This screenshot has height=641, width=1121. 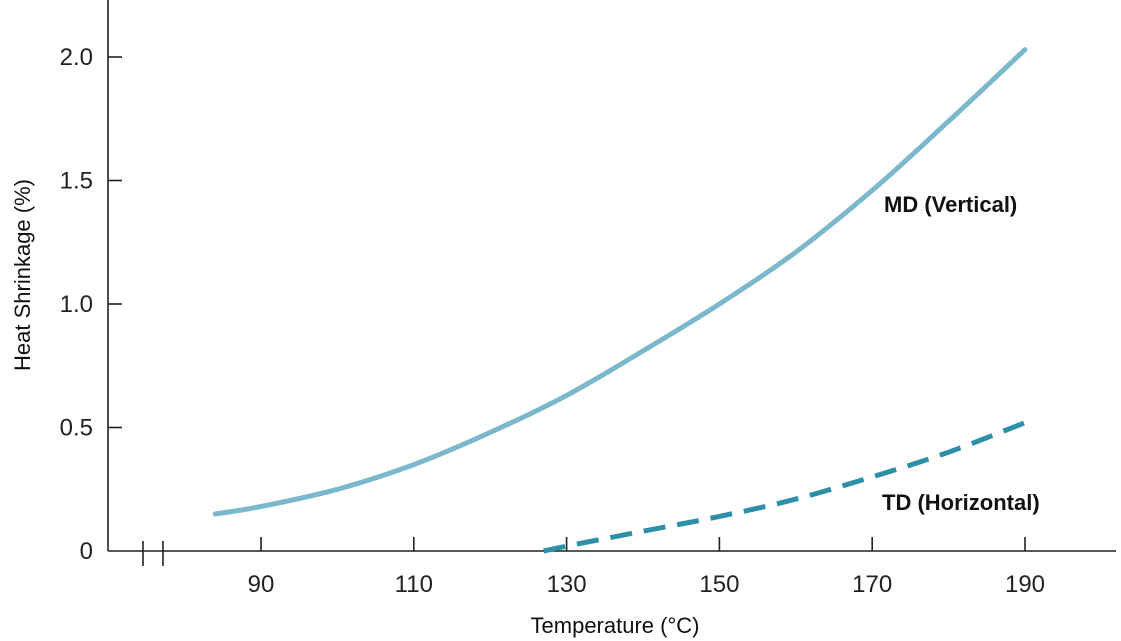 I want to click on x-tick-label: 150, so click(x=719, y=584).